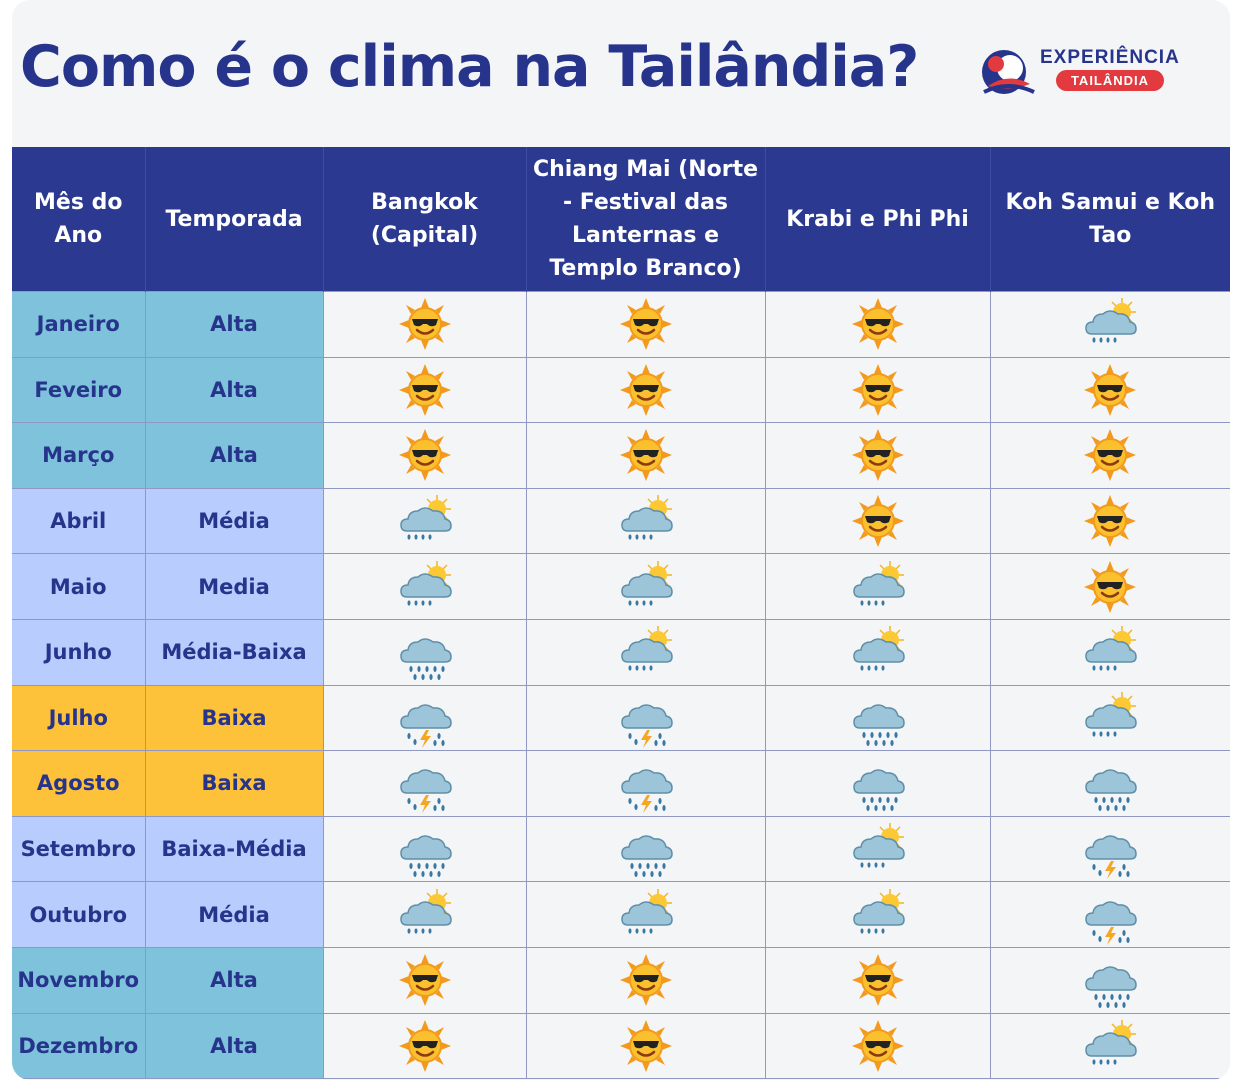  I want to click on table-row: Novembro Alta, so click(621, 980).